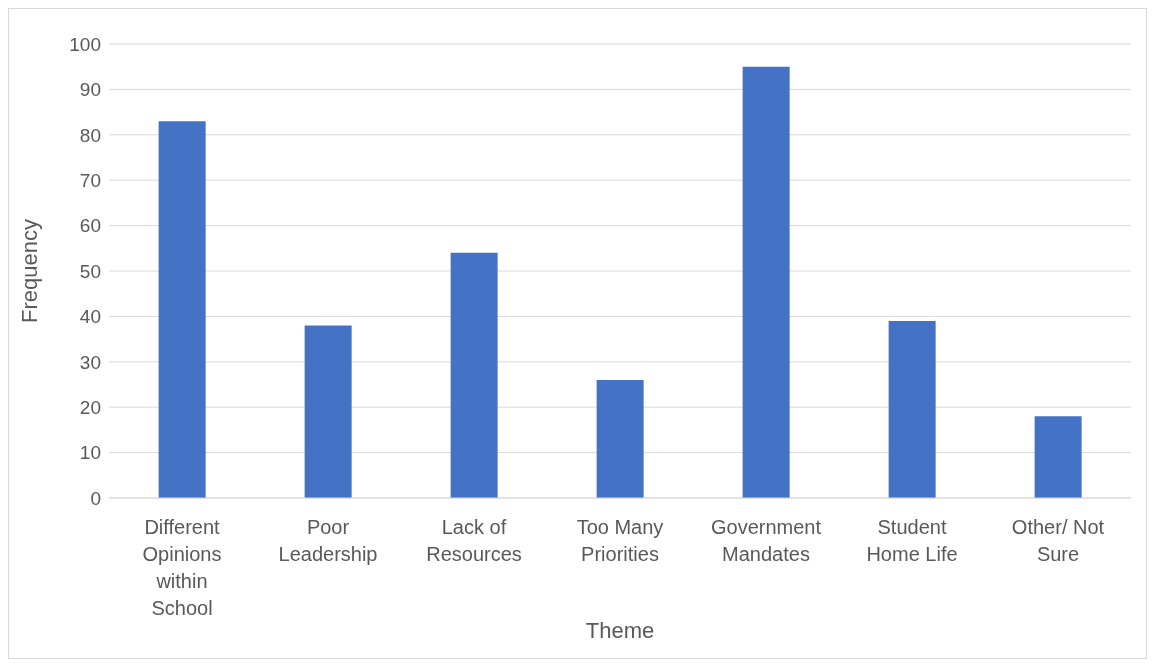 This screenshot has width=1155, height=667. I want to click on x-tick-label: Lack of Resources, so click(474, 540).